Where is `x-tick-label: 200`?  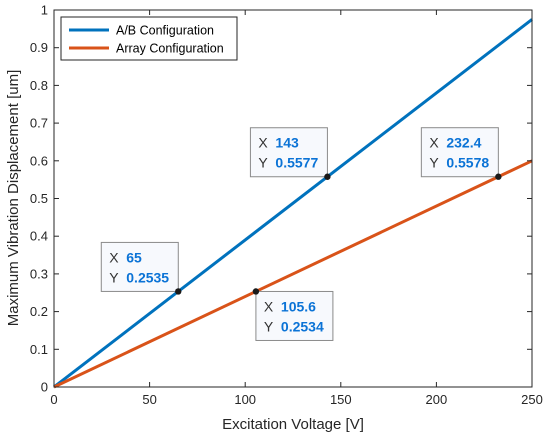
x-tick-label: 200 is located at coordinates (437, 399).